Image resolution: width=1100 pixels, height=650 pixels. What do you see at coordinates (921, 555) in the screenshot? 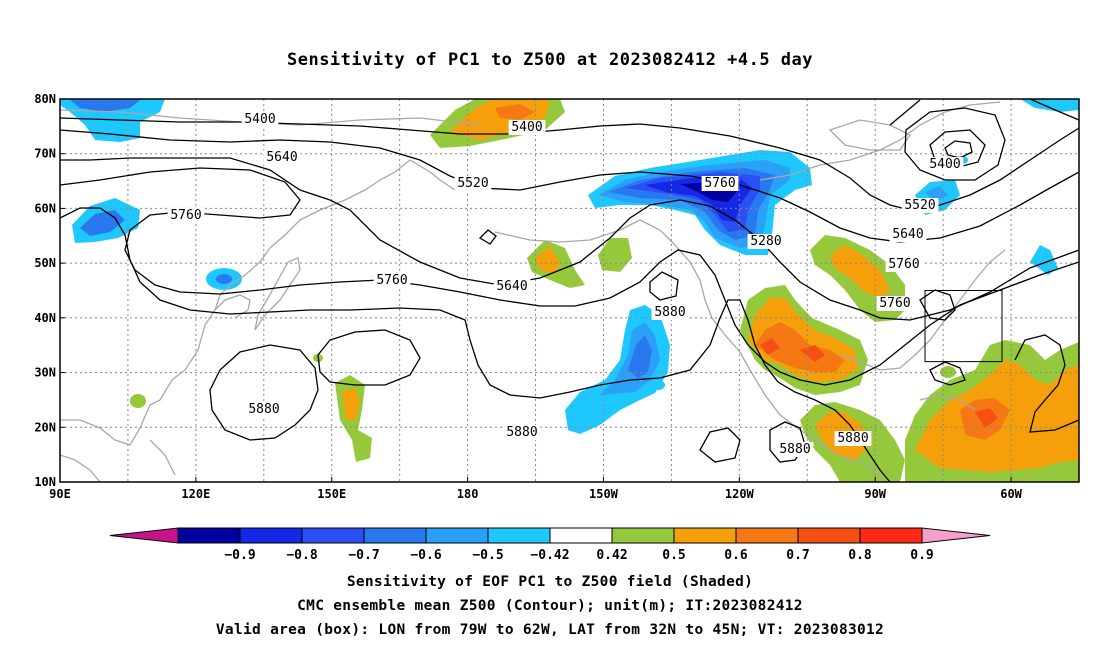
I see `colorbar-label: 0.9` at bounding box center [921, 555].